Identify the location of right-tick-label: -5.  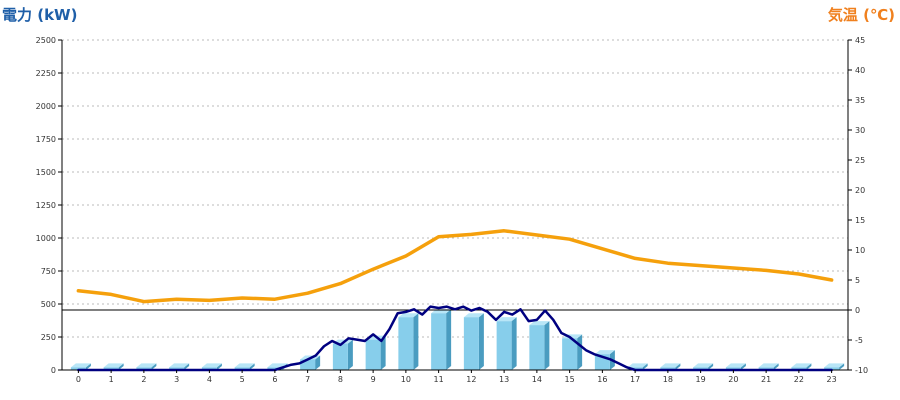
(859, 340).